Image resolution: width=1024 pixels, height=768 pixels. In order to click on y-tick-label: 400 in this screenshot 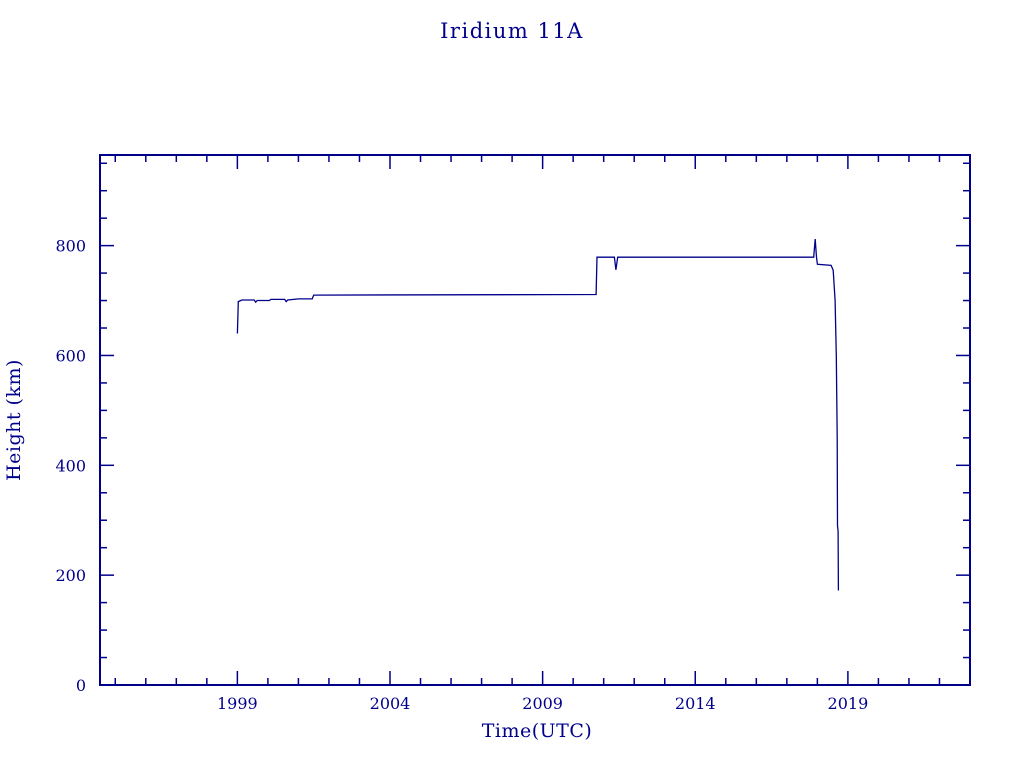, I will do `click(70, 465)`.